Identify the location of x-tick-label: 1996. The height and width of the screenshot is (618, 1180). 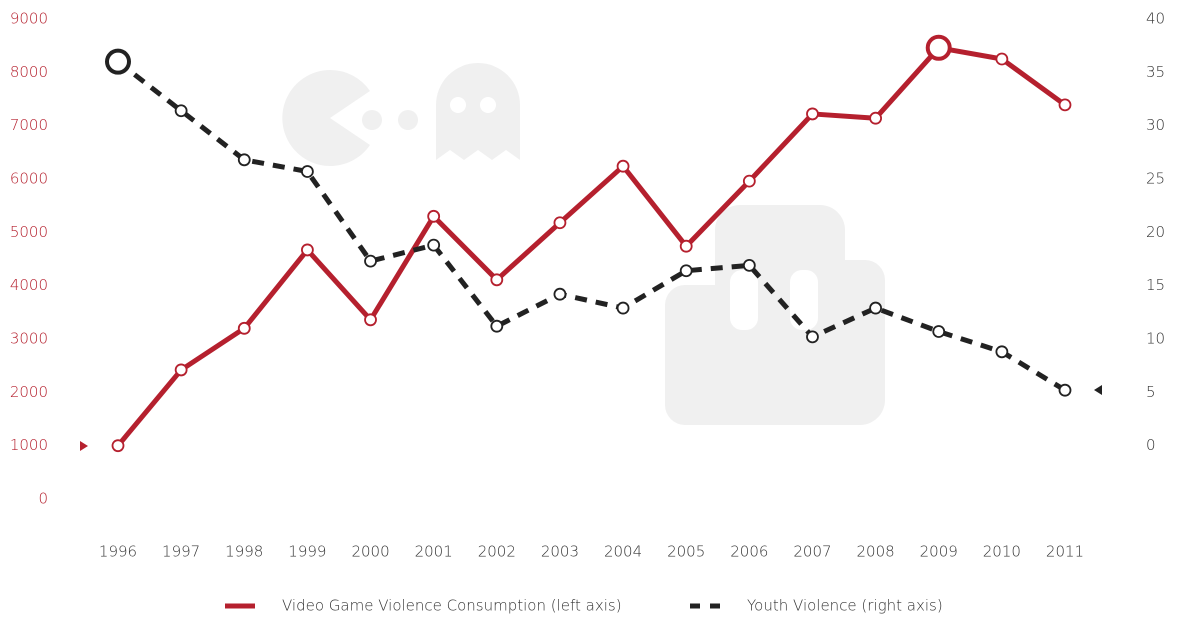
(118, 552).